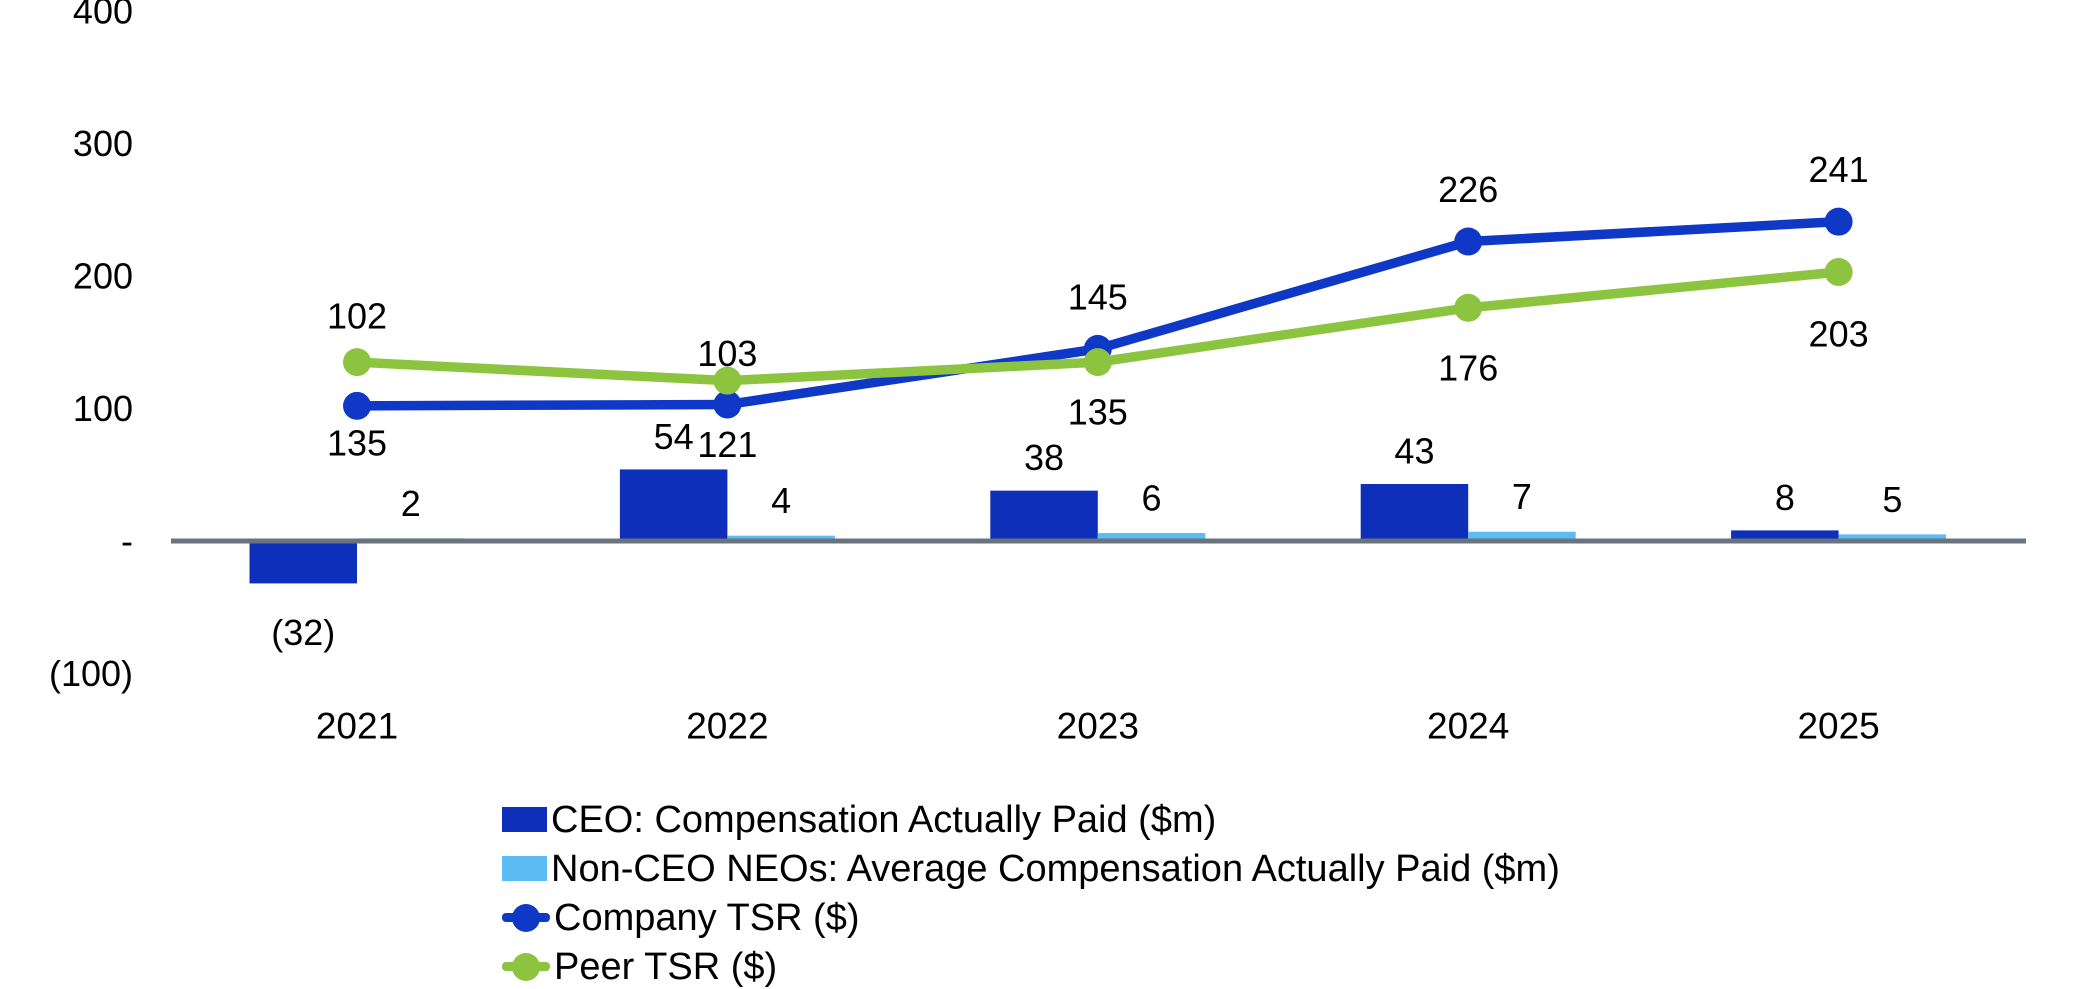  Describe the element at coordinates (1838, 726) in the screenshot. I see `x-axis-year-label: 2025` at that location.